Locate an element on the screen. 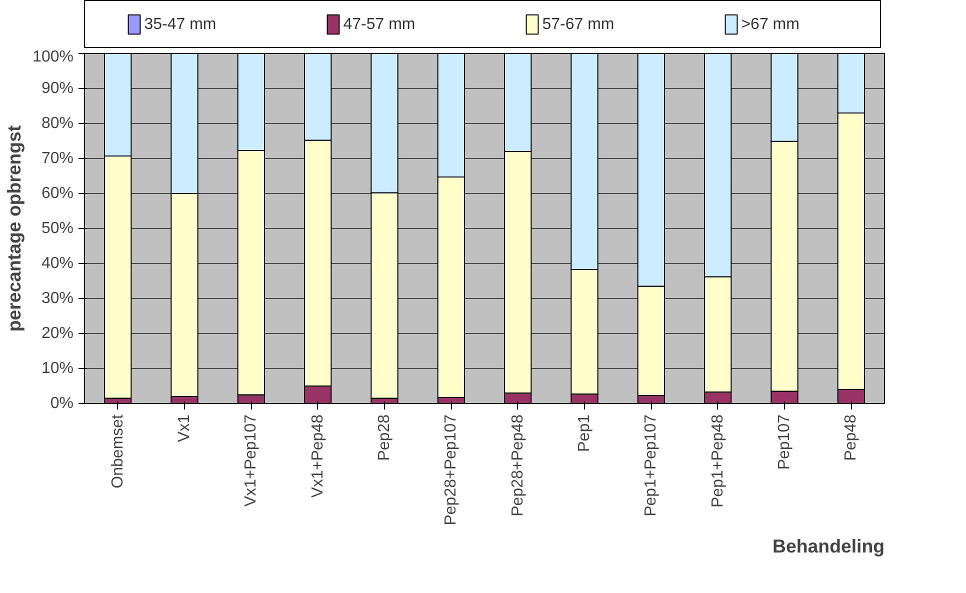  x-tick-label: Onbemset is located at coordinates (117, 451).